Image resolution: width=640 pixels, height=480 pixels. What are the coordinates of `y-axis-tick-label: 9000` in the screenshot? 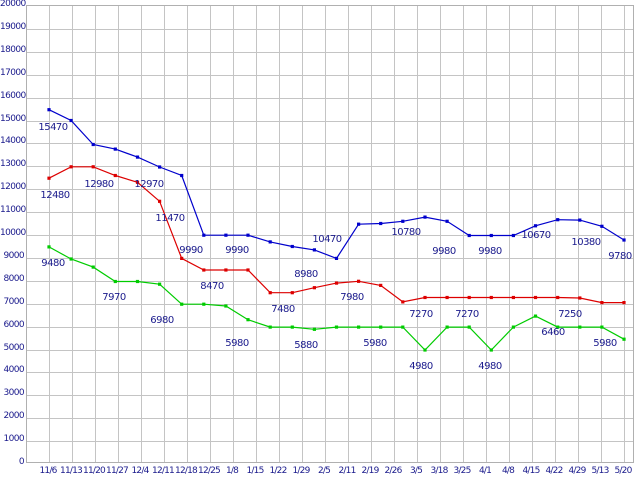 It's located at (13, 255).